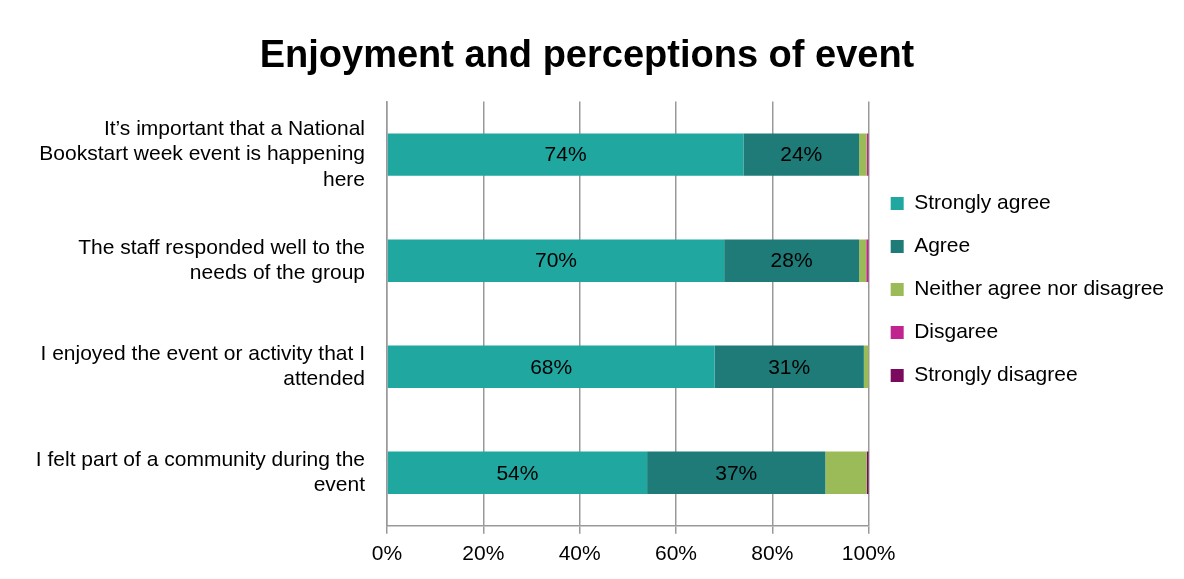  I want to click on y-tick-label: I felt part of a community during the event, so click(200, 471).